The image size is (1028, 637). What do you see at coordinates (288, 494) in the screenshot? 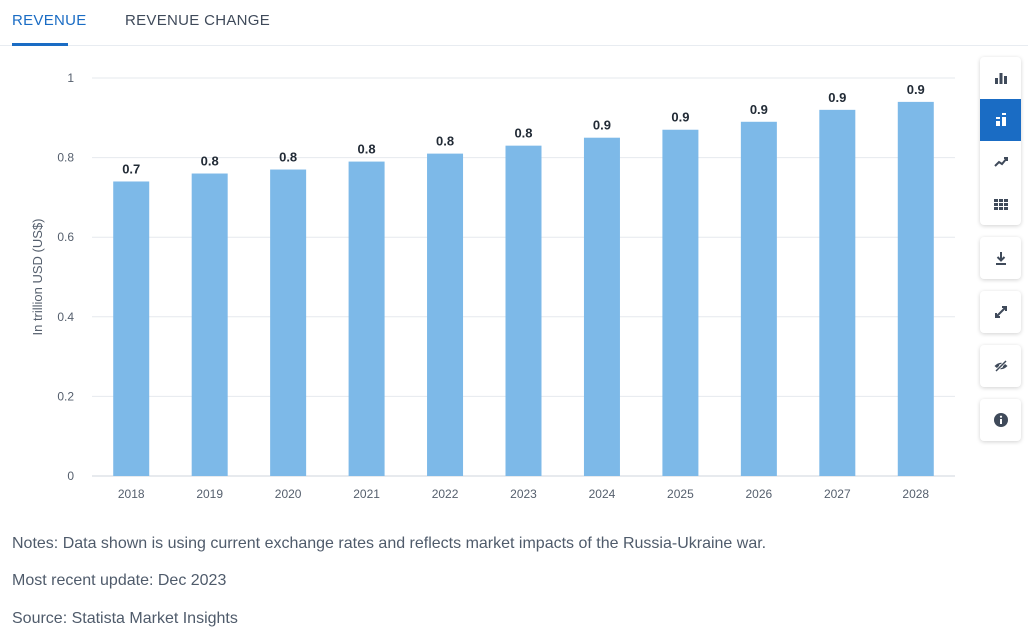
I see `x-tick-label: 2020` at bounding box center [288, 494].